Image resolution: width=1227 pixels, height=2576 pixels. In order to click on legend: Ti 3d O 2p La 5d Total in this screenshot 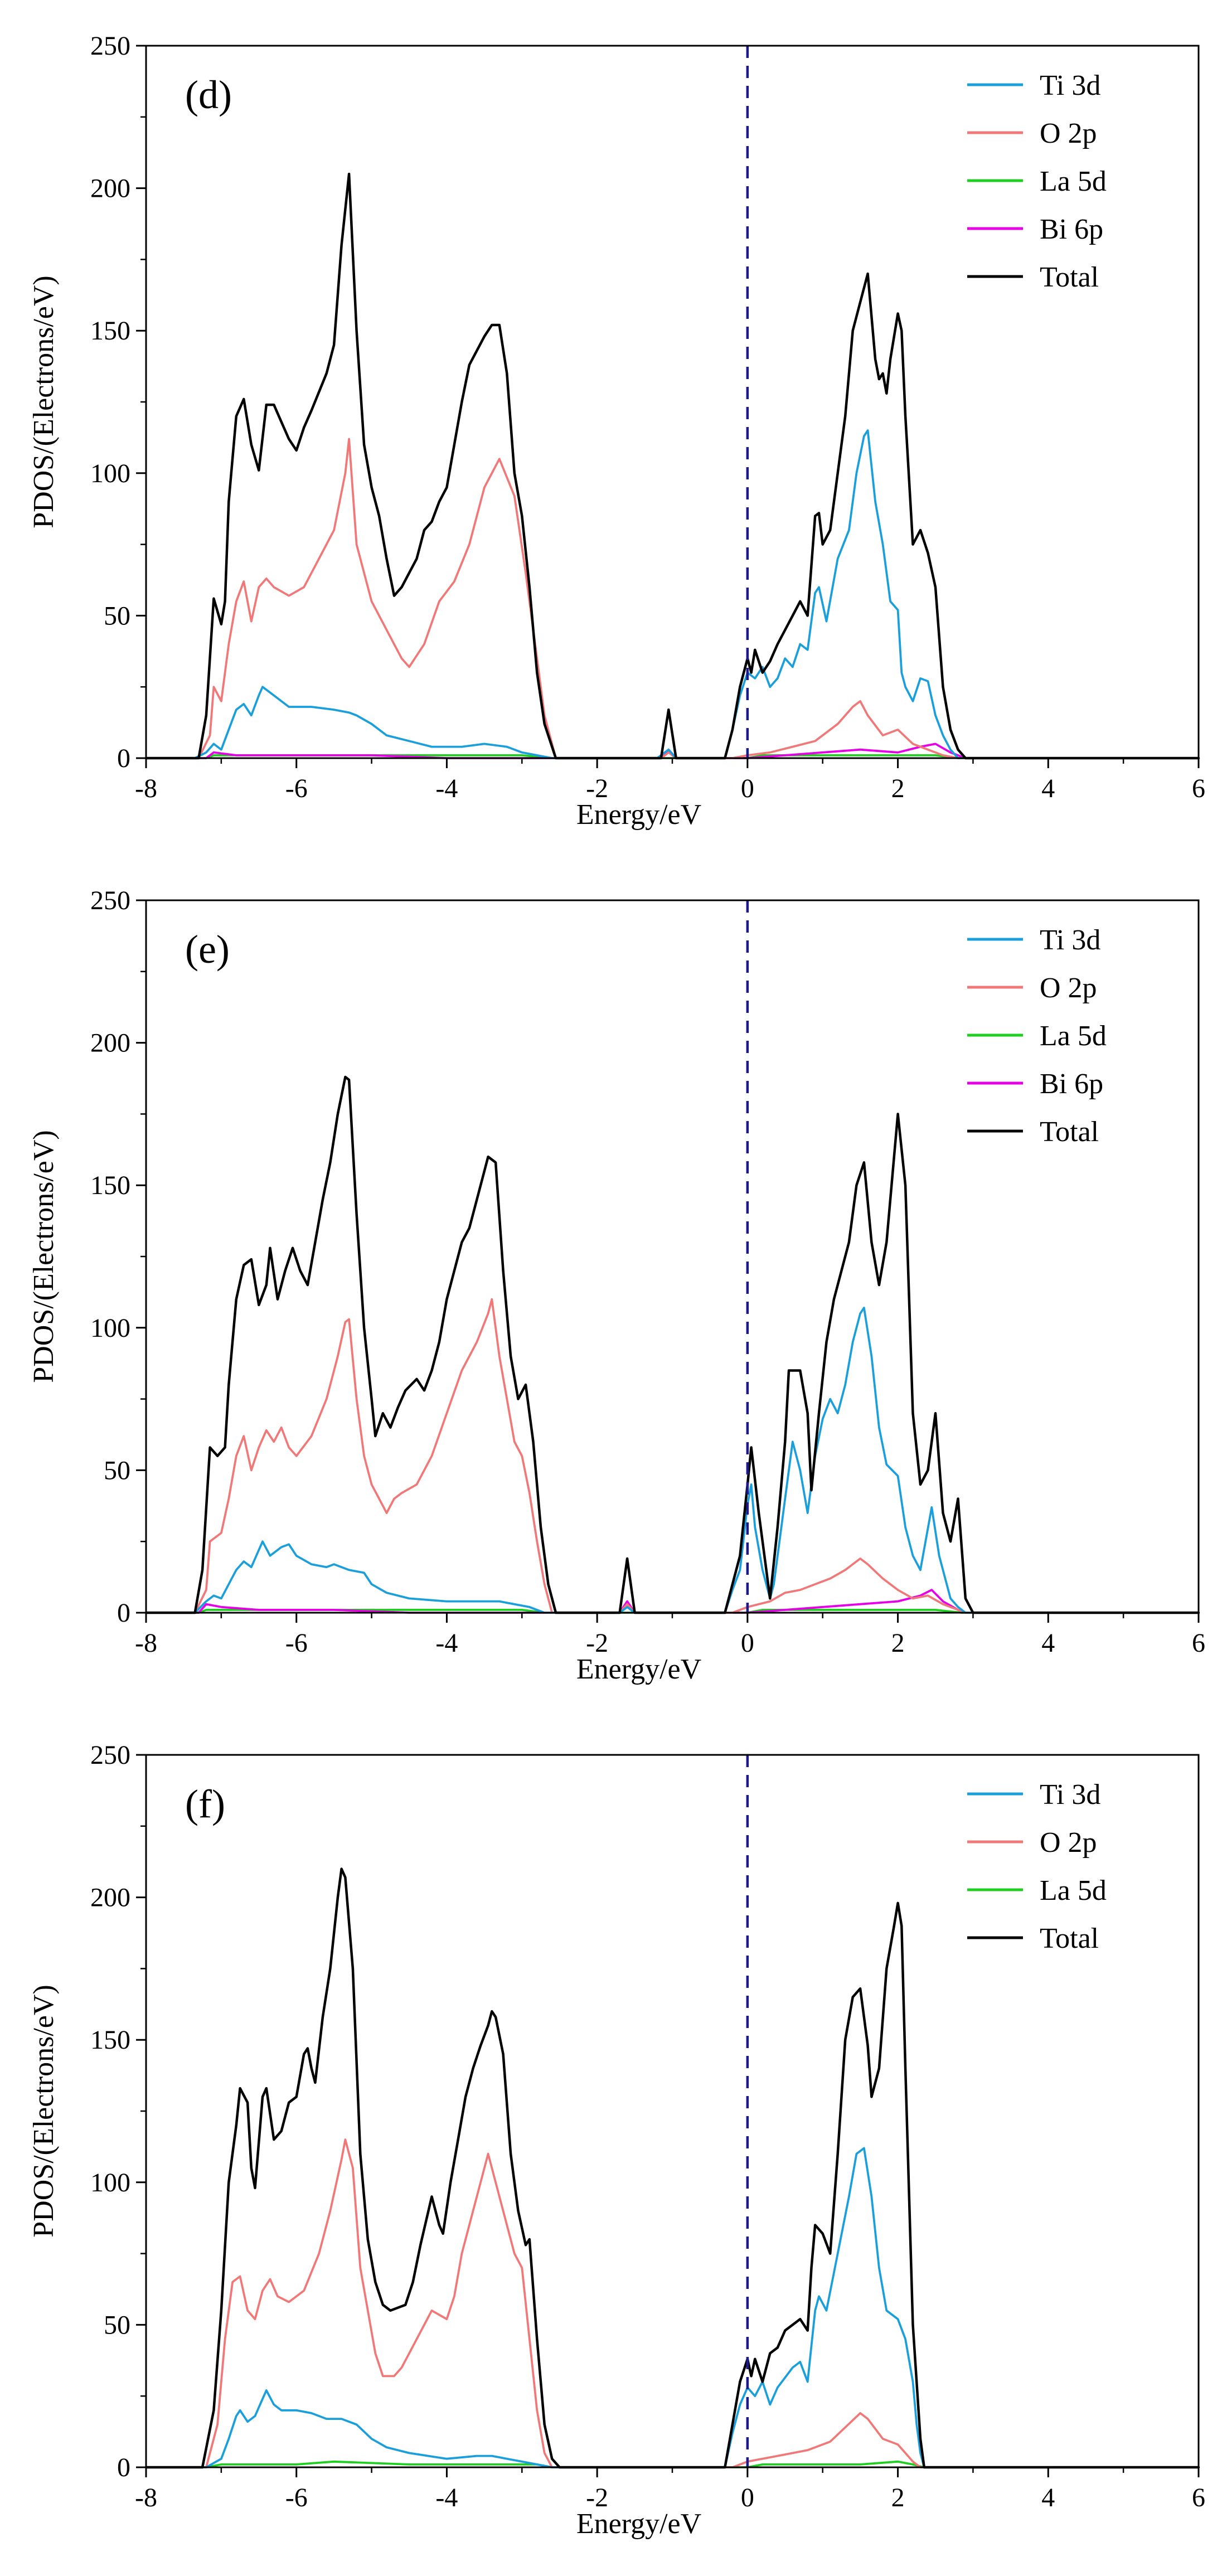, I will do `click(1037, 1867)`.